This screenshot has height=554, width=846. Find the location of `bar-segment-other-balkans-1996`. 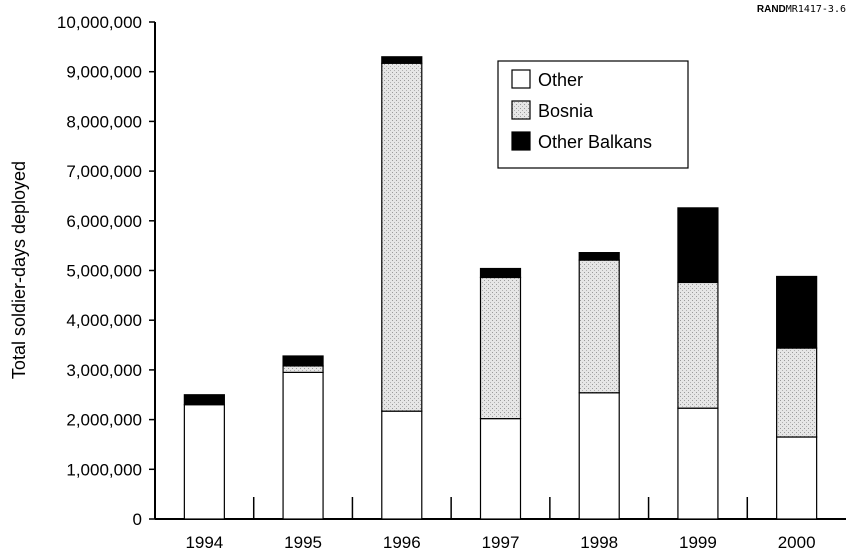

bar-segment-other-balkans-1996 is located at coordinates (402, 60).